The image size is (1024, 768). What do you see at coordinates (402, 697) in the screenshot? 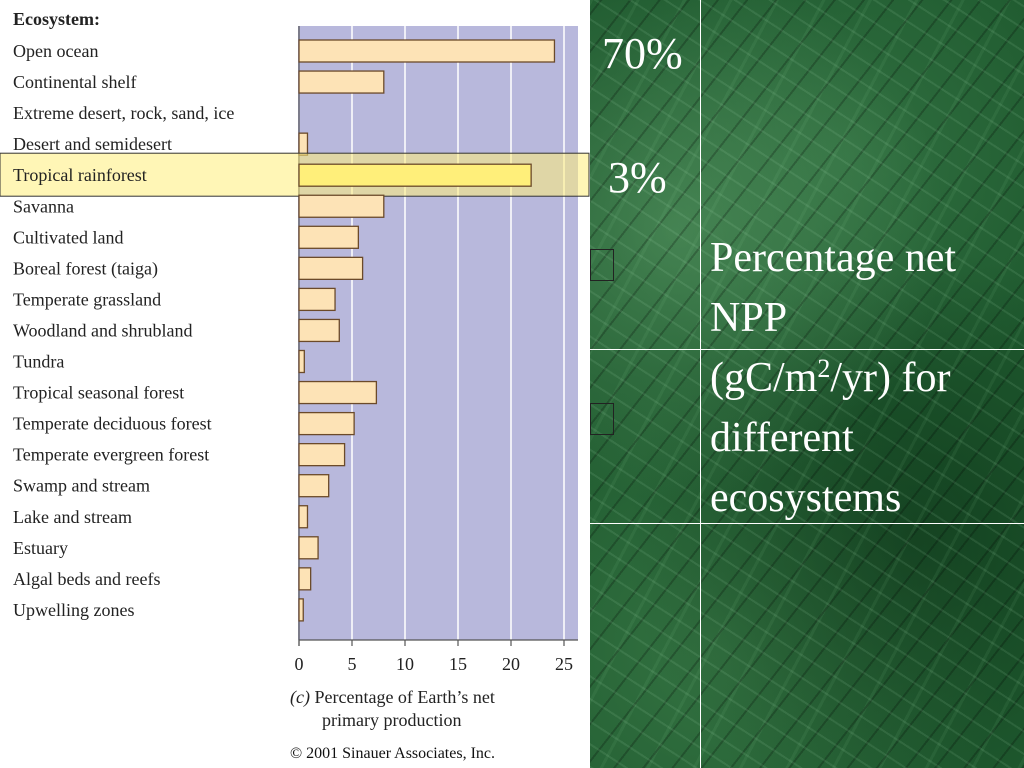
I see `caption-text: Percentage of Earth’s net` at bounding box center [402, 697].